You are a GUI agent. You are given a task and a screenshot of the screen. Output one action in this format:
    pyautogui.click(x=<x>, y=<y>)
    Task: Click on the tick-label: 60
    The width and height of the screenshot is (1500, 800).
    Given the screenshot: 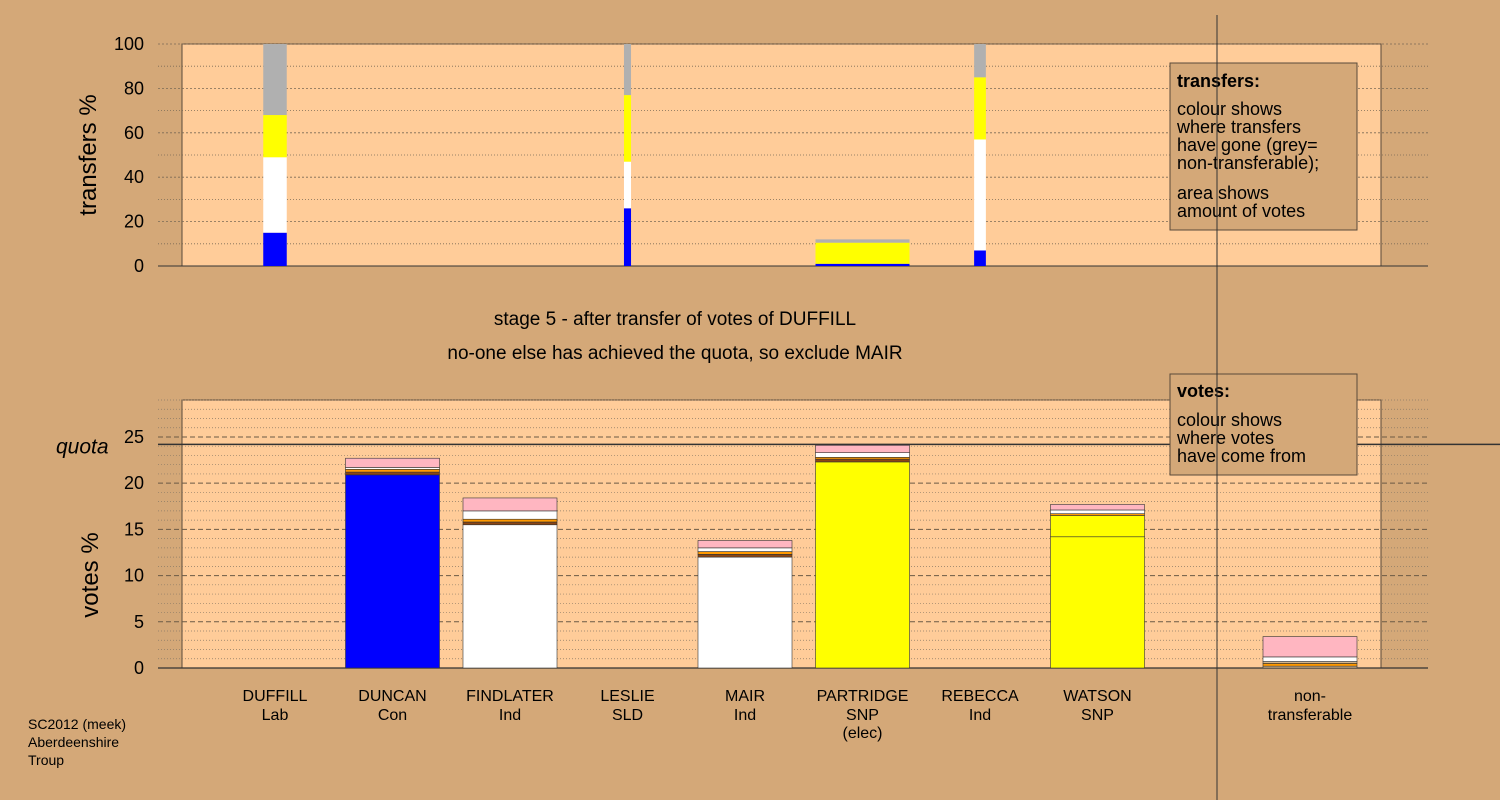 What is the action you would take?
    pyautogui.click(x=134, y=133)
    